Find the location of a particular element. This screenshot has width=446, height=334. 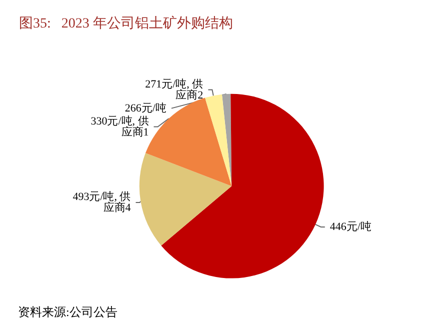

chart-title: 图35: 2023 年公司铝土矿外购结构 is located at coordinates (126, 24).